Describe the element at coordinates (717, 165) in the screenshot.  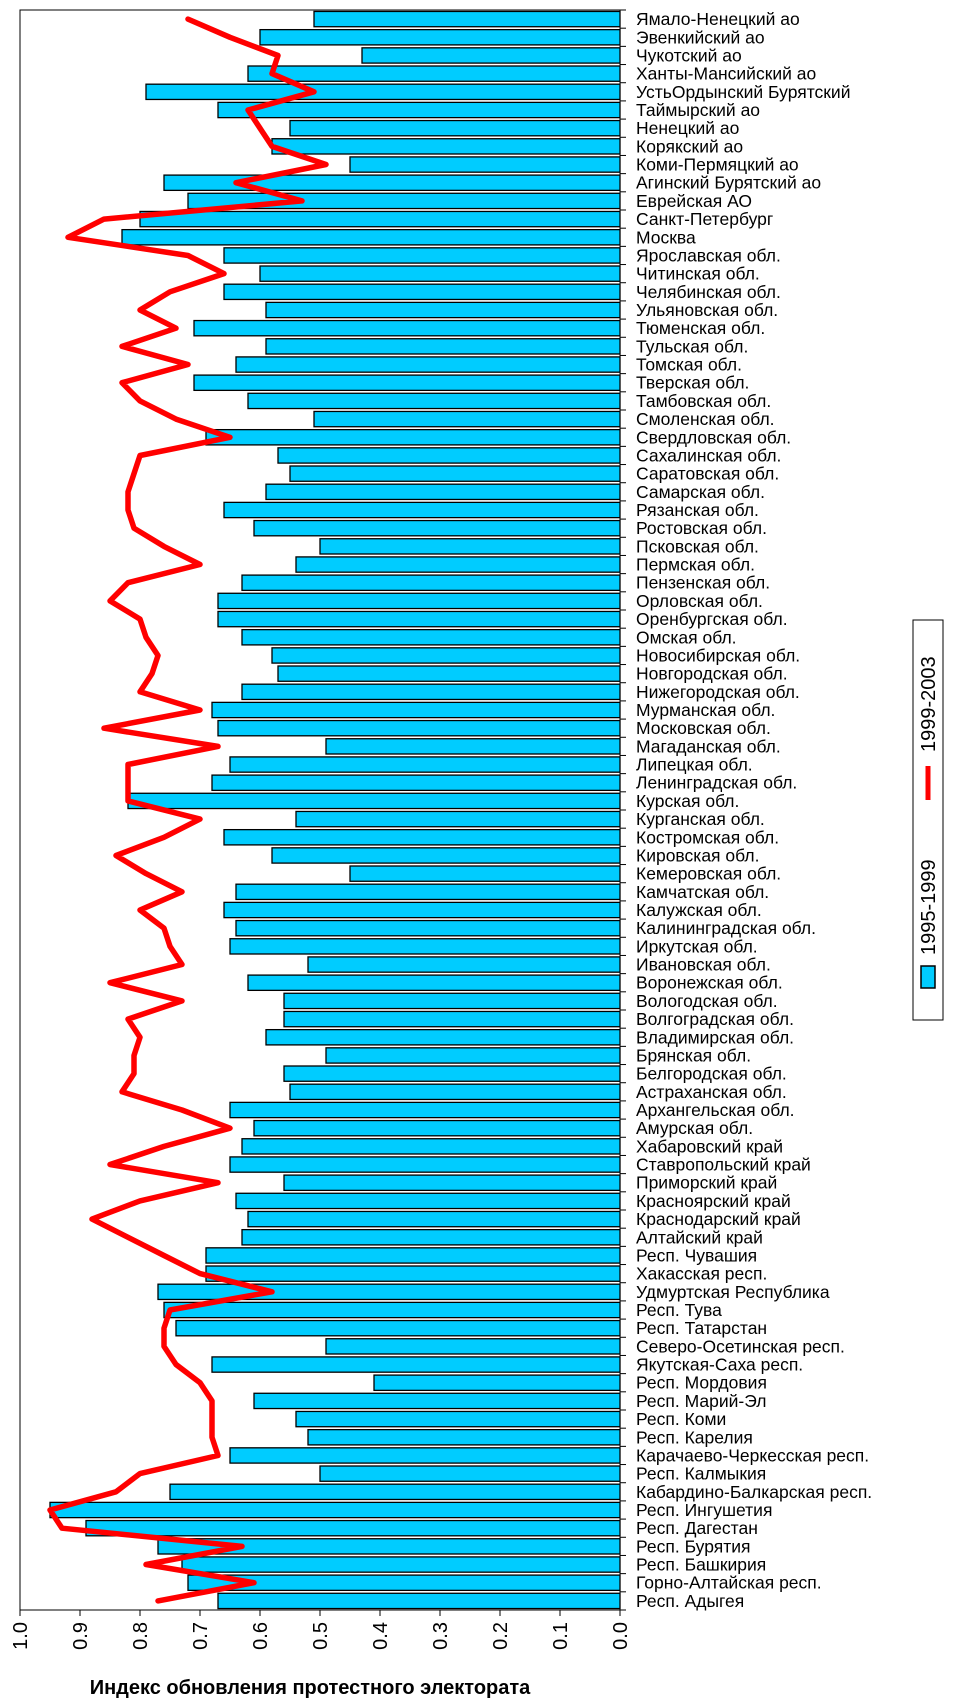
I see `category-label: Коми-Пермяцкий ао` at that location.